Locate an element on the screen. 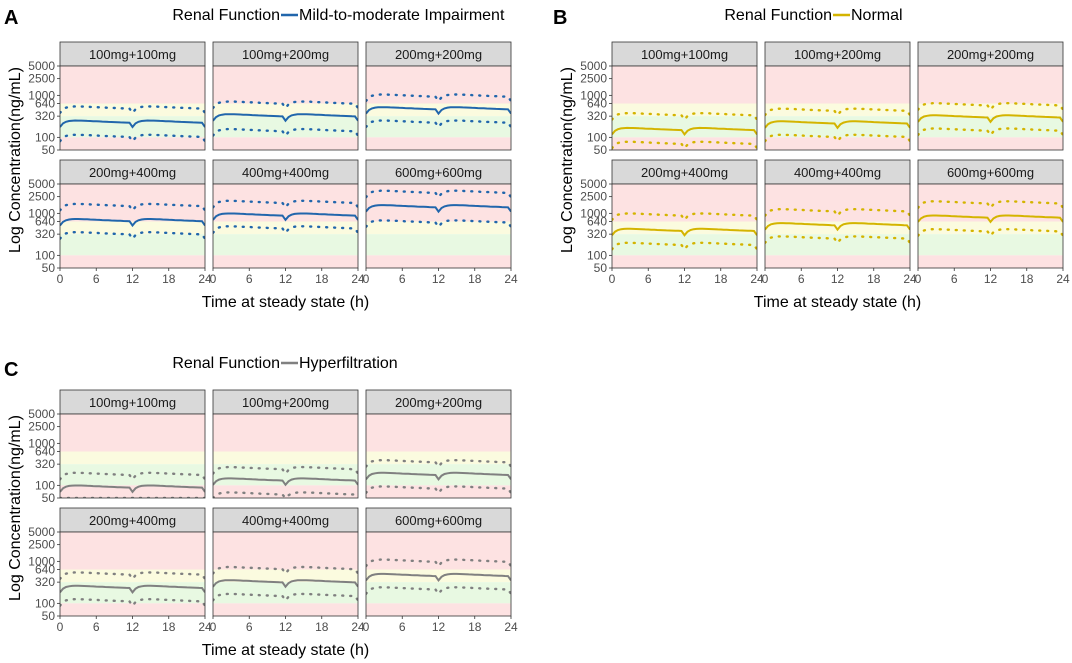  facet-B-3: 200mg+200mg is located at coordinates (990, 96).